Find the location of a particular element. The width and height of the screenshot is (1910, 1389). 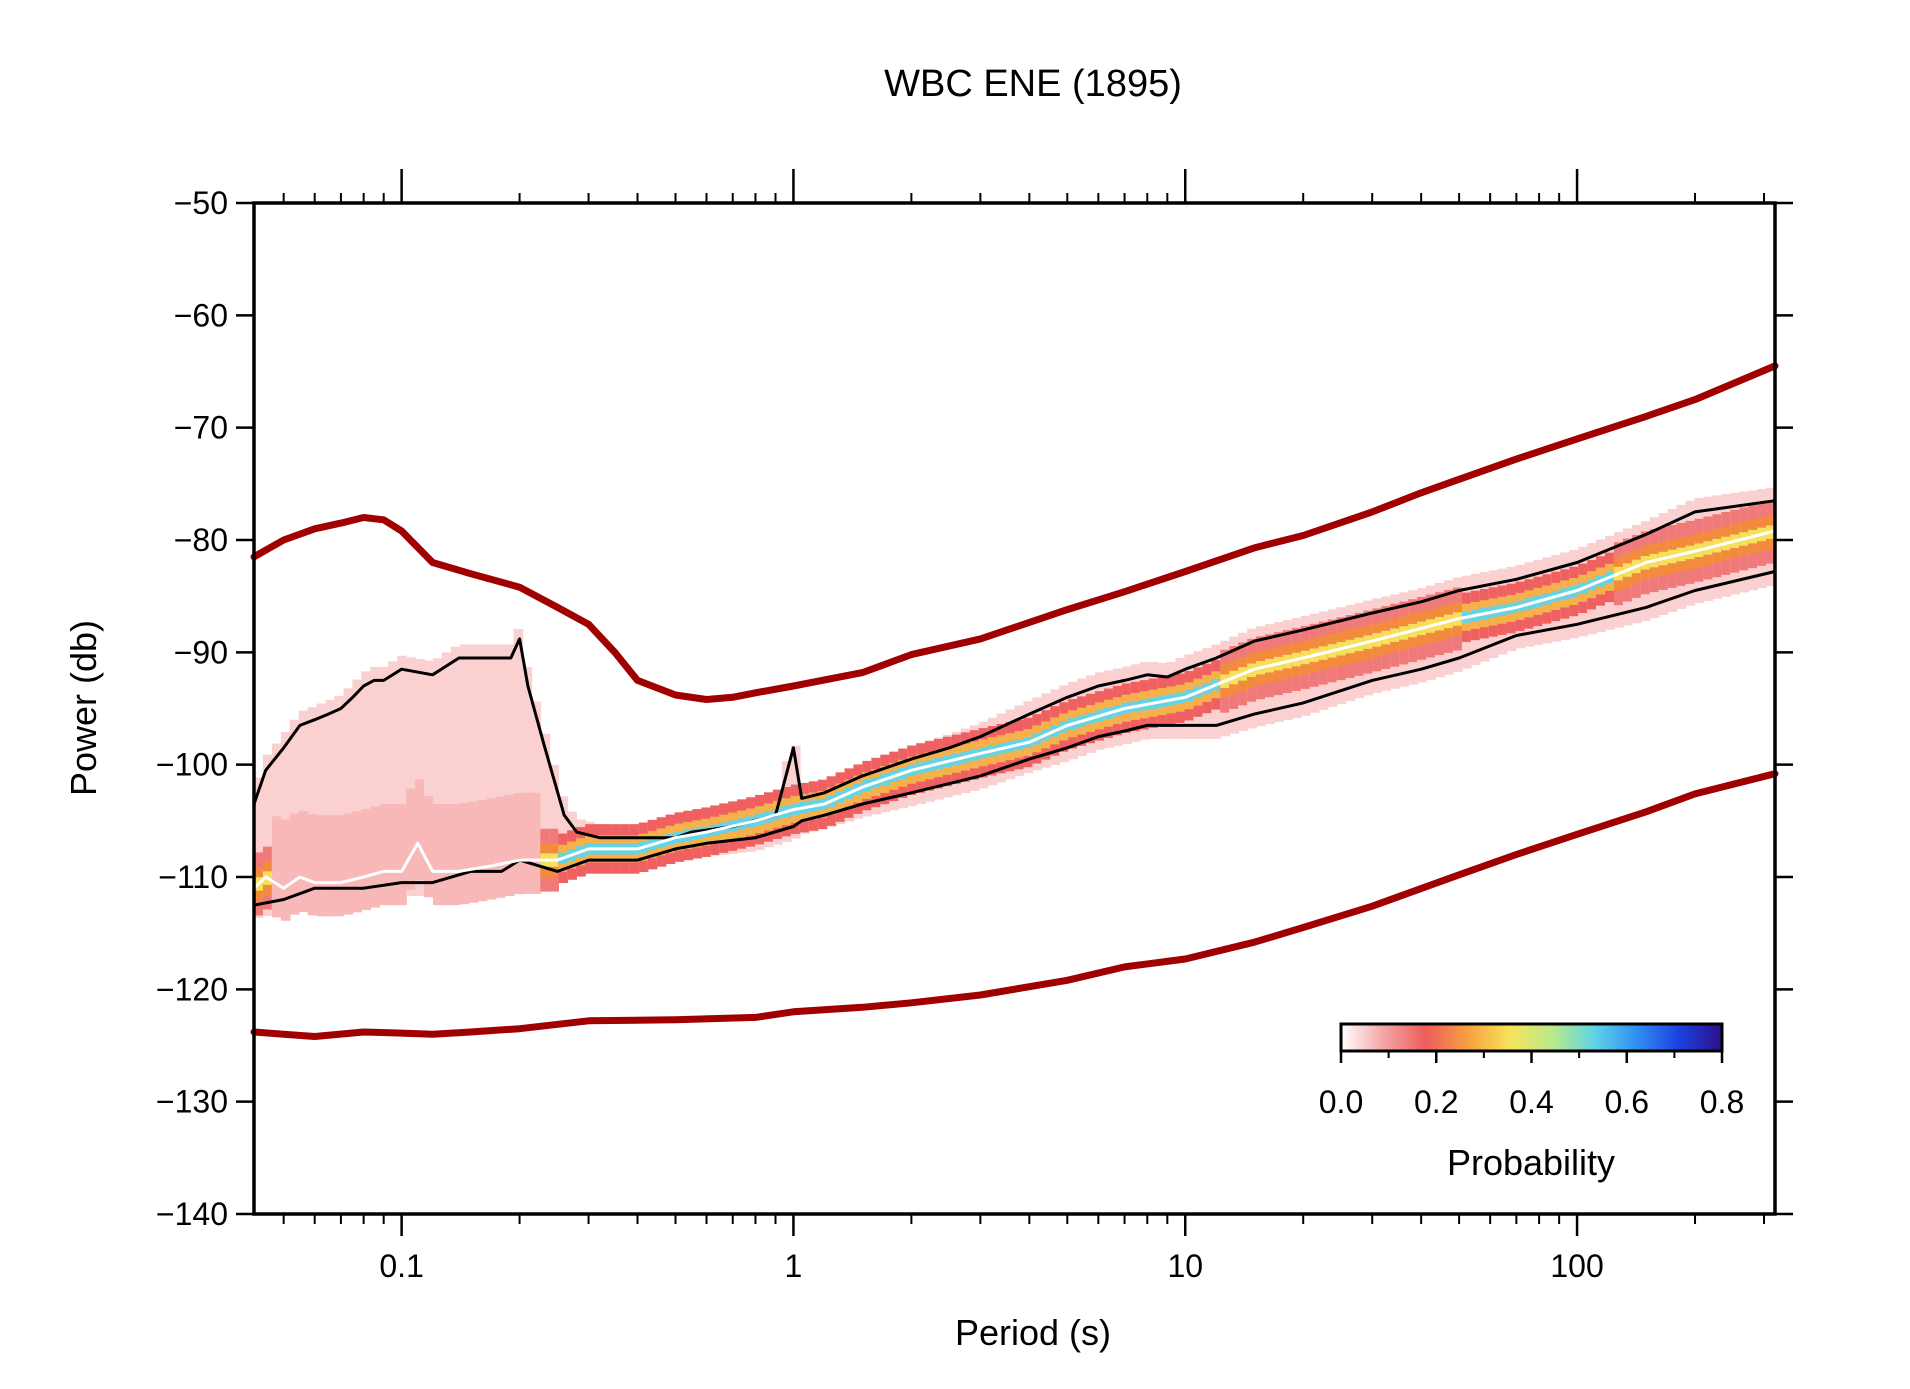

y-tick-label: −120 is located at coordinates (192, 989).